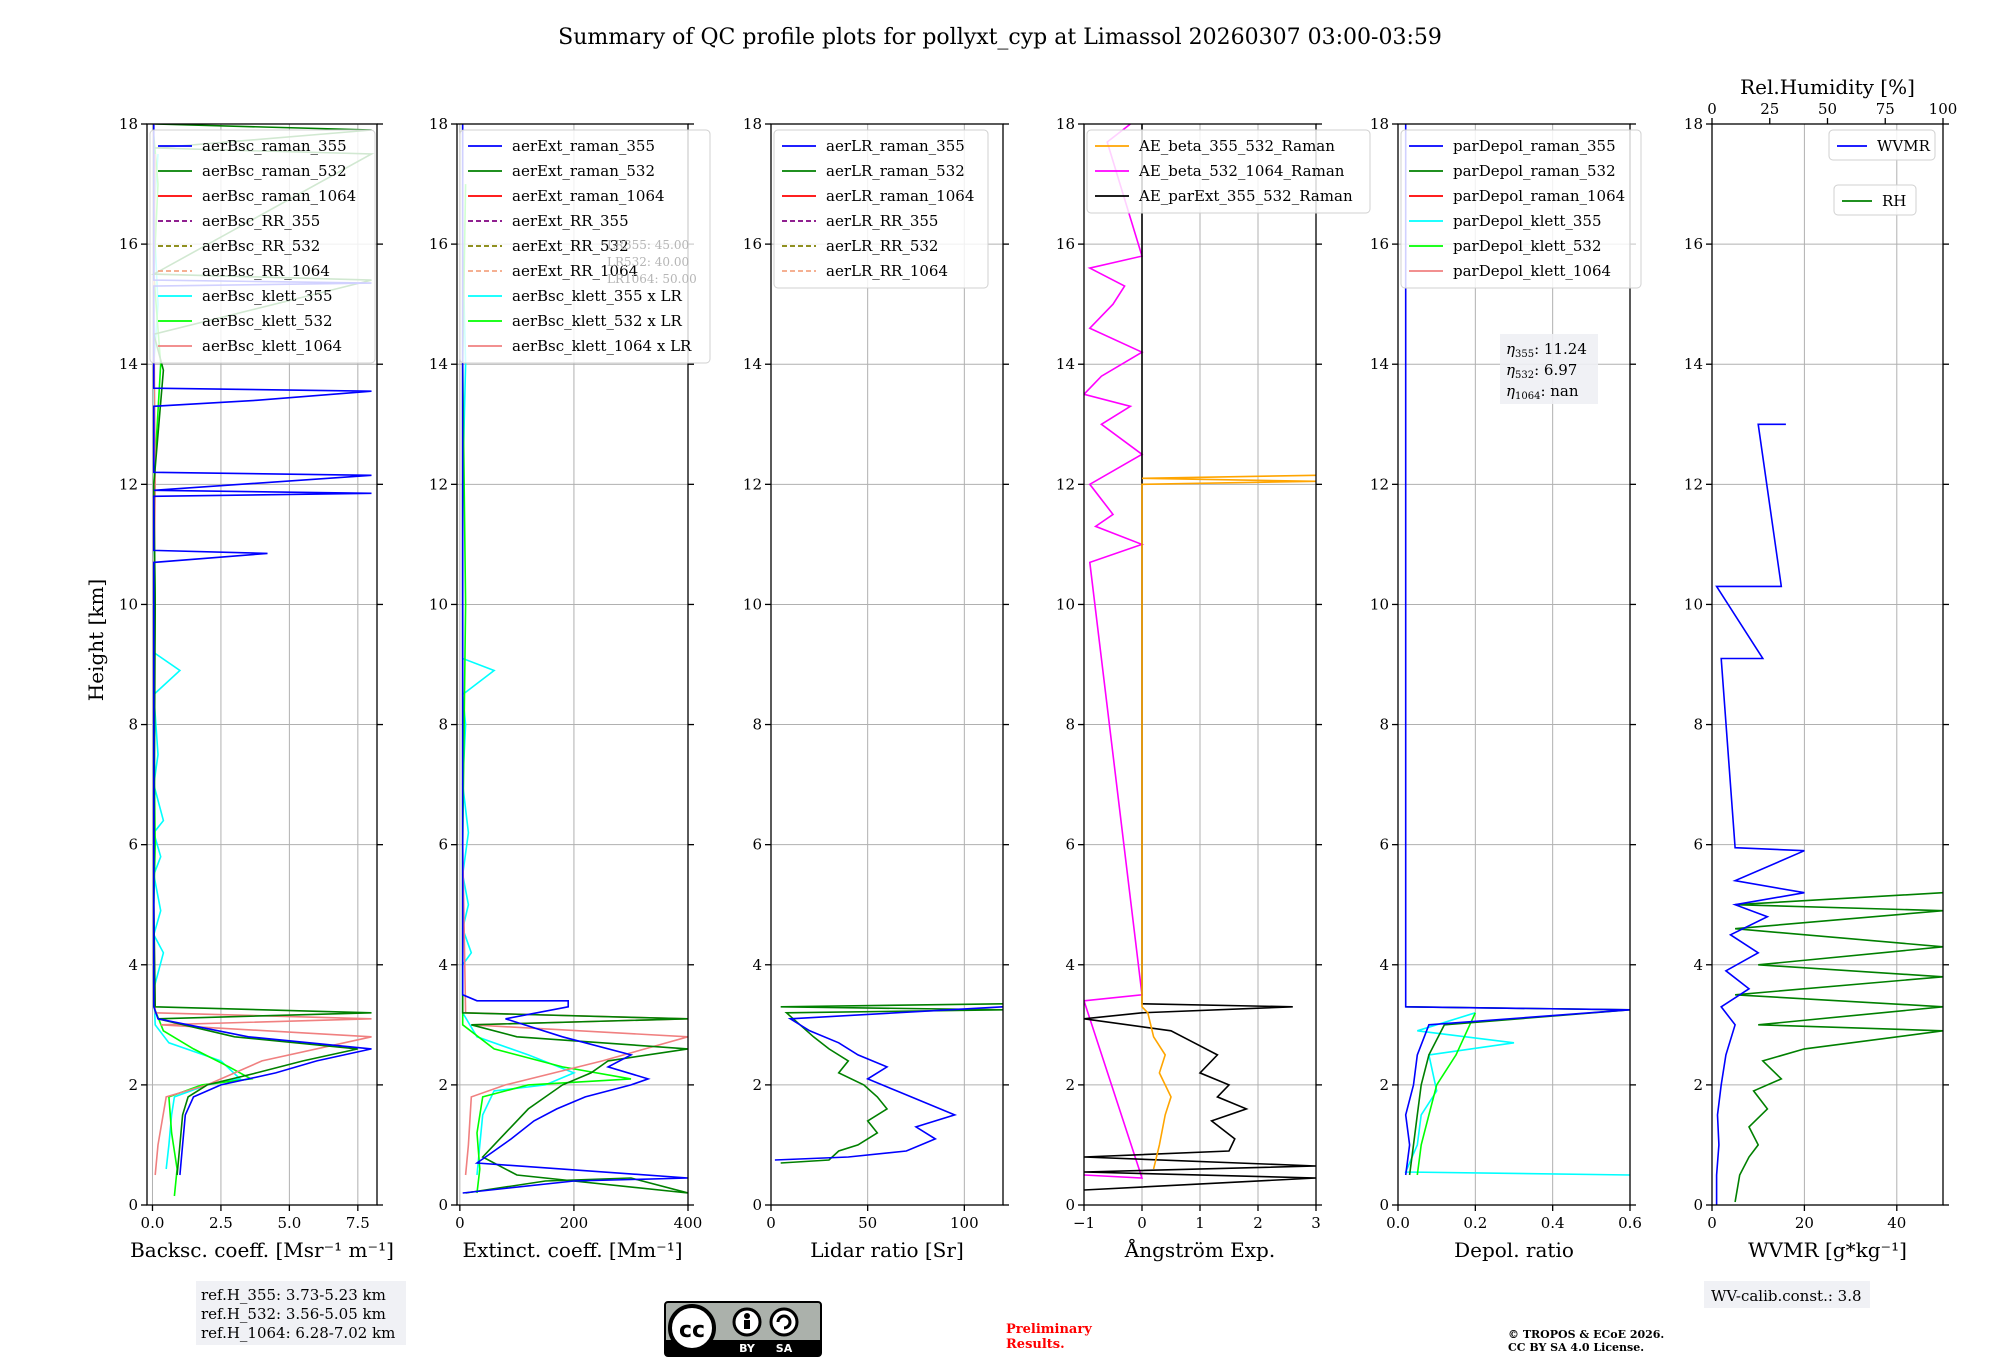 The image size is (2000, 1360). Describe the element at coordinates (1236, 146) in the screenshot. I see `legend-label: AE_beta_355_532_Raman` at that location.